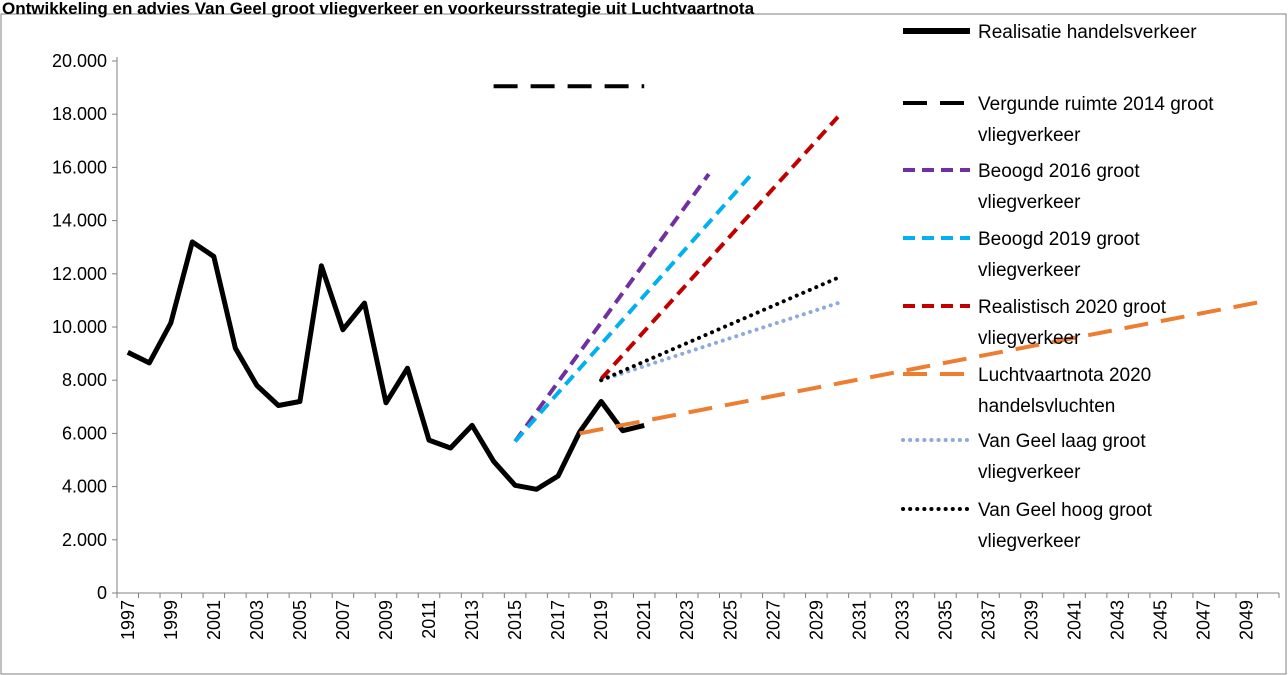 This screenshot has width=1288, height=675. Describe the element at coordinates (601, 620) in the screenshot. I see `x-tick-label: 2019` at that location.